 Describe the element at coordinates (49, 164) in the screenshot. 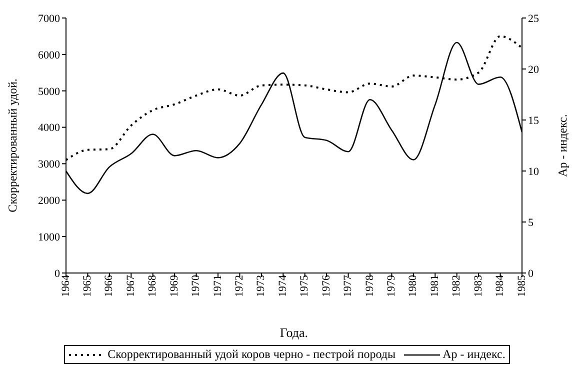

I see `y-tick-label: 3000` at that location.